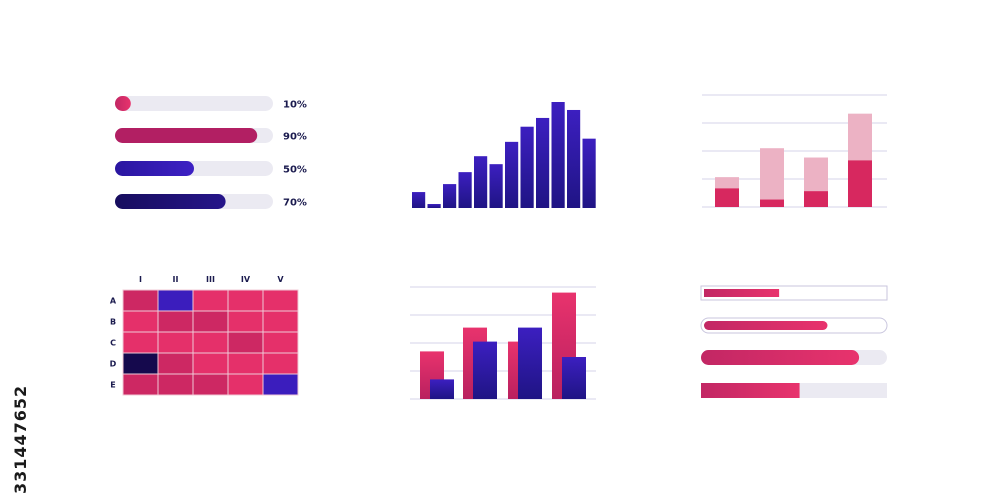 Image resolution: width=1000 pixels, height=500 pixels. What do you see at coordinates (140, 279) in the screenshot?
I see `heatmap-column-label: I` at bounding box center [140, 279].